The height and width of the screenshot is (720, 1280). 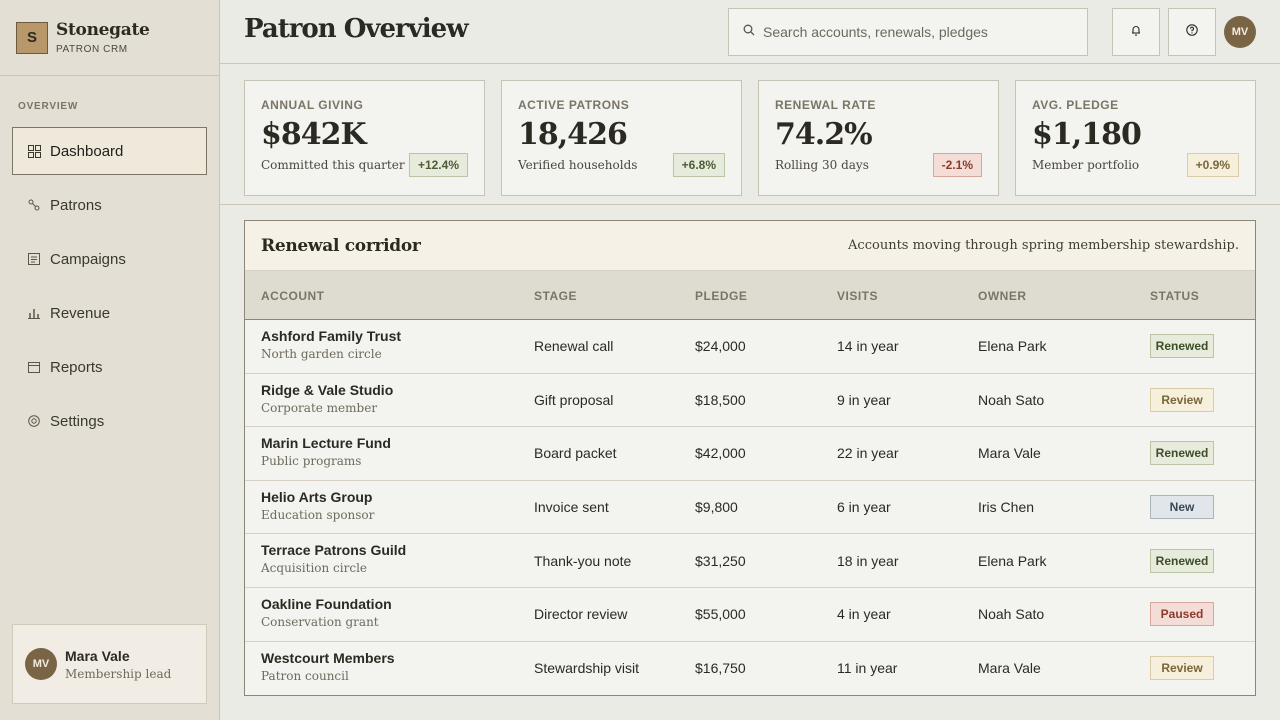 What do you see at coordinates (305, 675) in the screenshot?
I see `account-segment: Patron council` at bounding box center [305, 675].